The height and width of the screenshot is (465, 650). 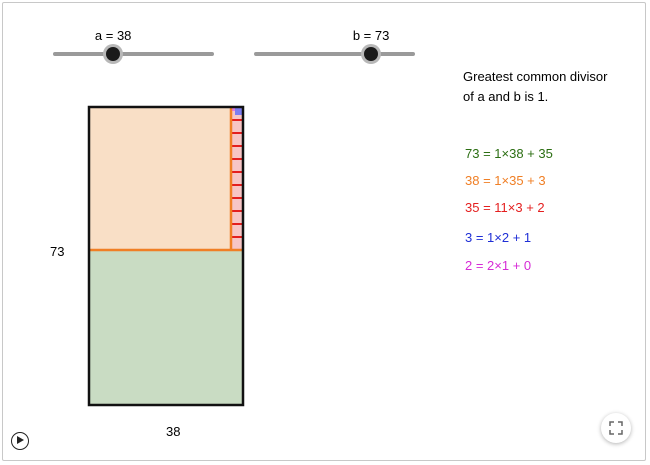 What do you see at coordinates (371, 35) in the screenshot?
I see `slider-b-label: b = 73` at bounding box center [371, 35].